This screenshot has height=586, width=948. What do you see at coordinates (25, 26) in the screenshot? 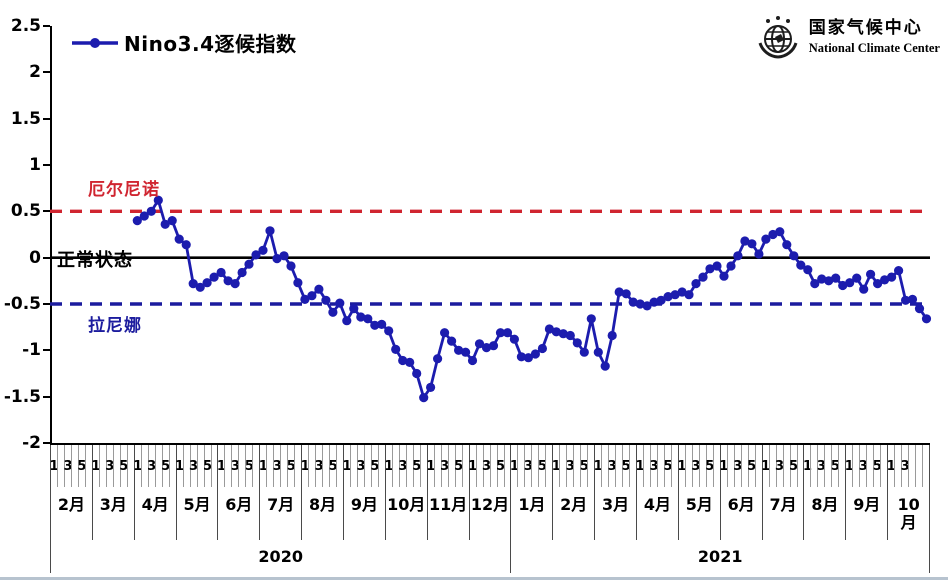
I see `y-tick-label: 2.5` at bounding box center [25, 26].